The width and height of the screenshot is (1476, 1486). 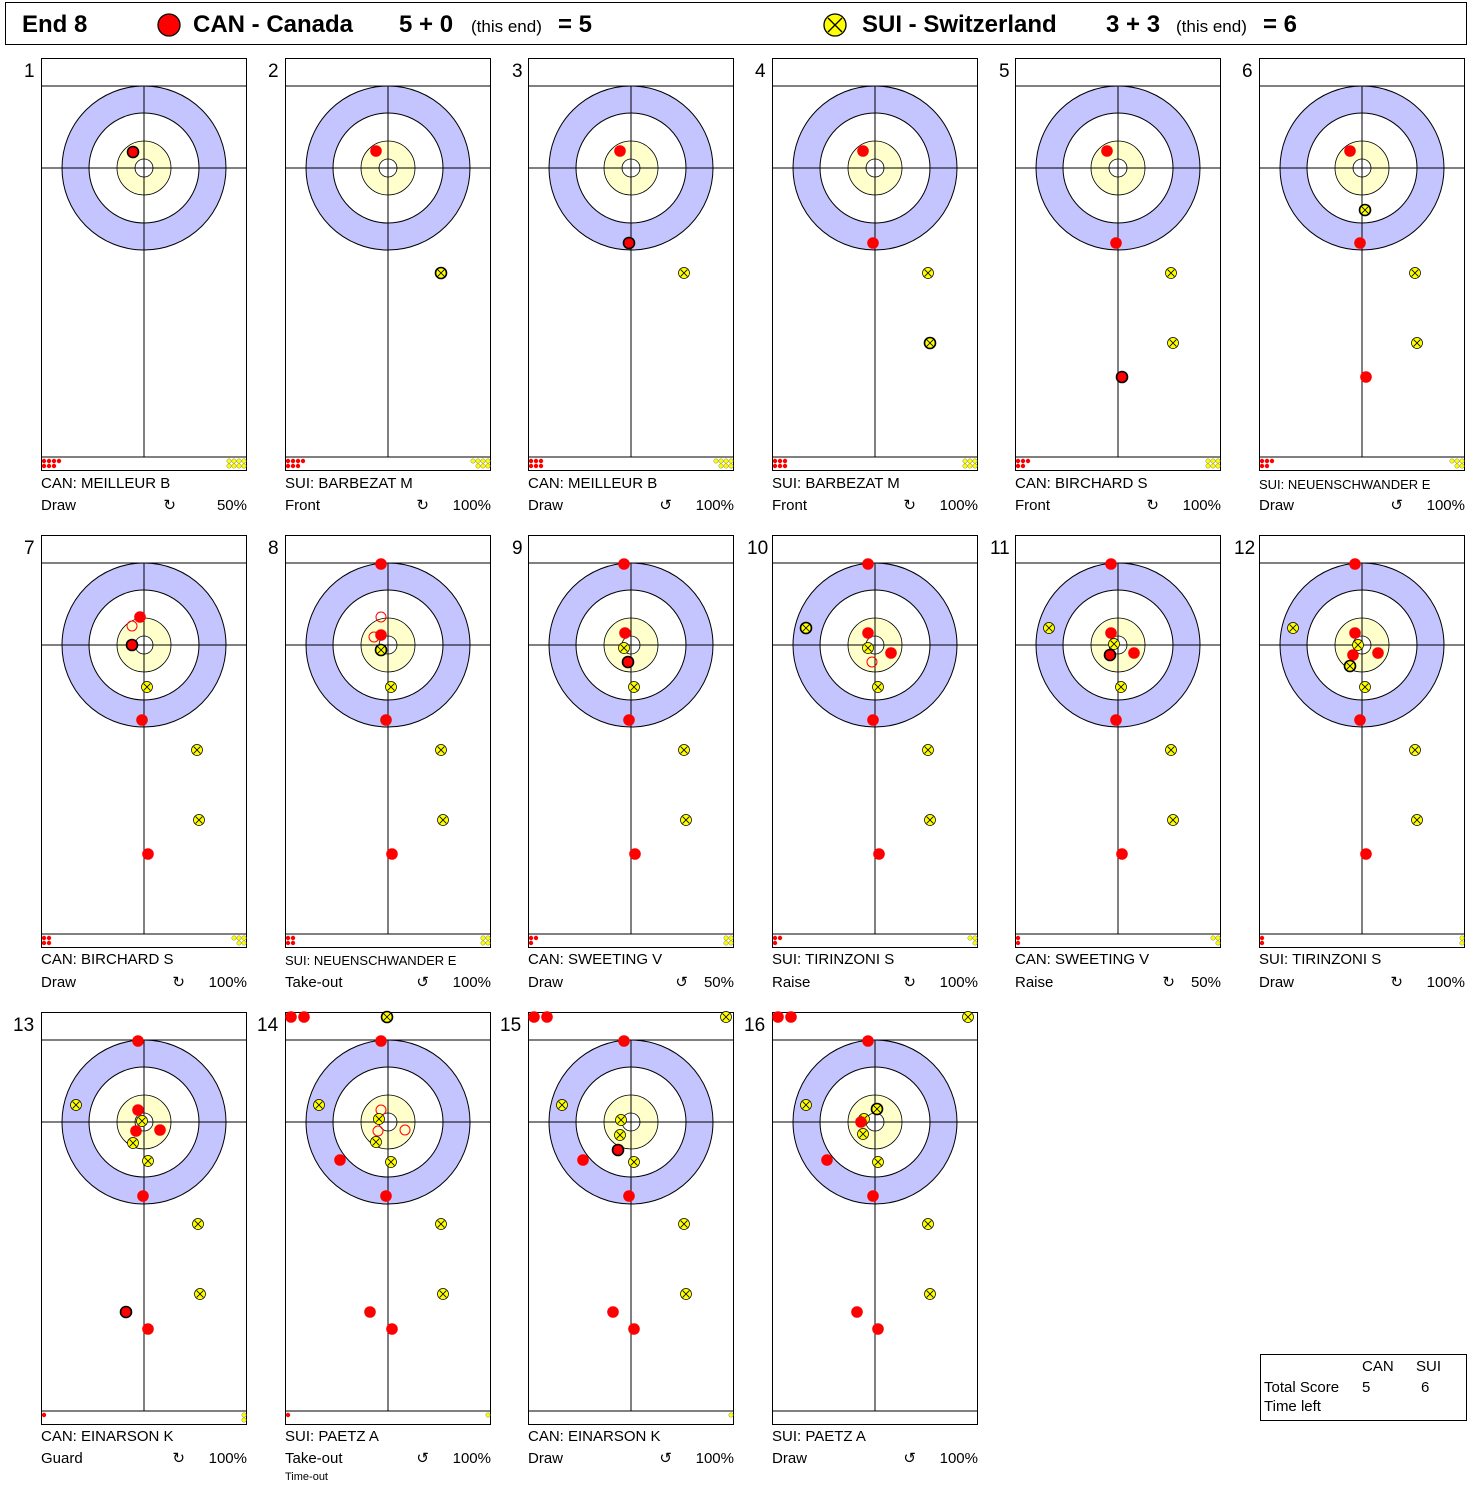 I want to click on shot-number: 6, so click(x=1247, y=71).